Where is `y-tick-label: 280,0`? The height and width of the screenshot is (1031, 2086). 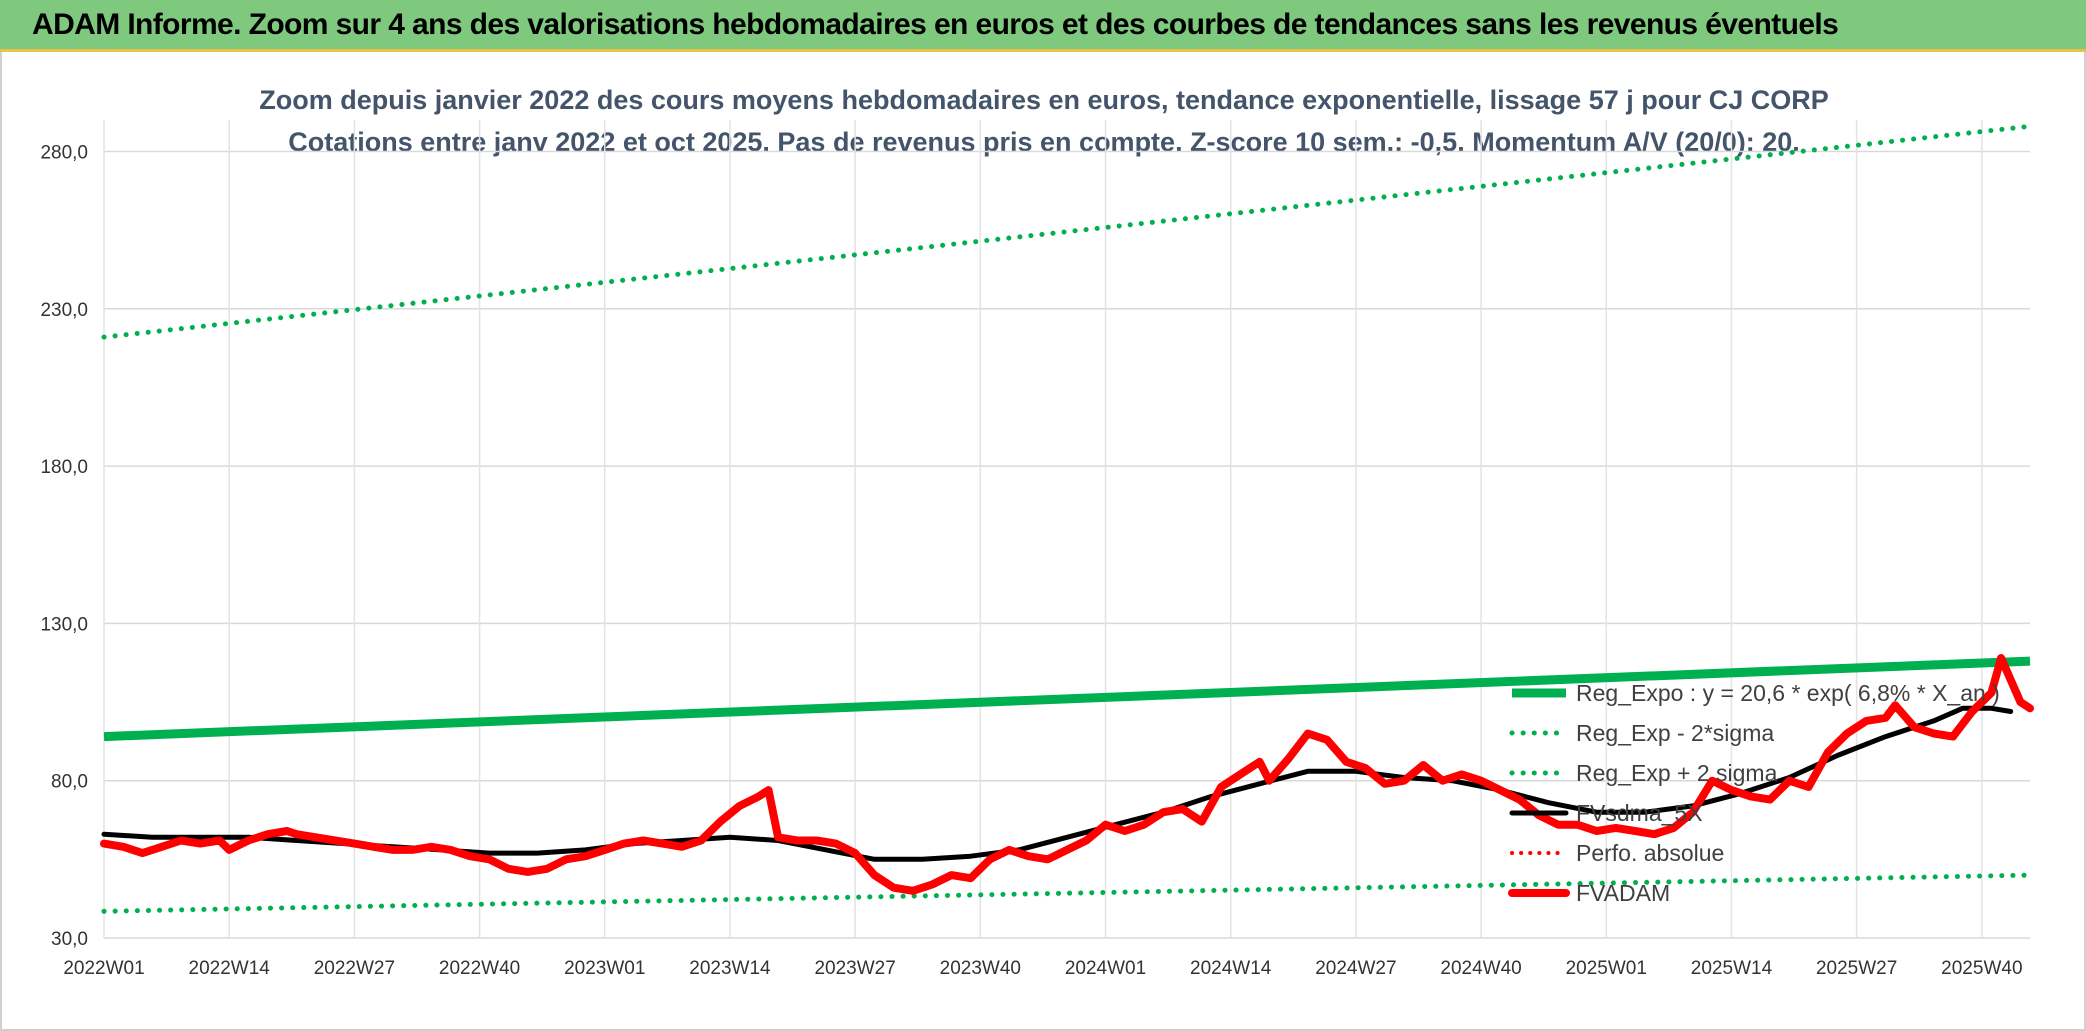
y-tick-label: 280,0 is located at coordinates (64, 152).